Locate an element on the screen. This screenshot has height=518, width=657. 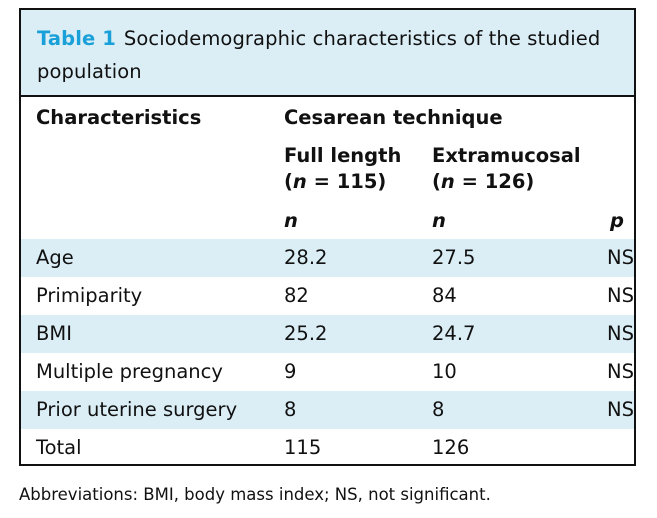
header-extramucosal: Extramucosal is located at coordinates (506, 155).